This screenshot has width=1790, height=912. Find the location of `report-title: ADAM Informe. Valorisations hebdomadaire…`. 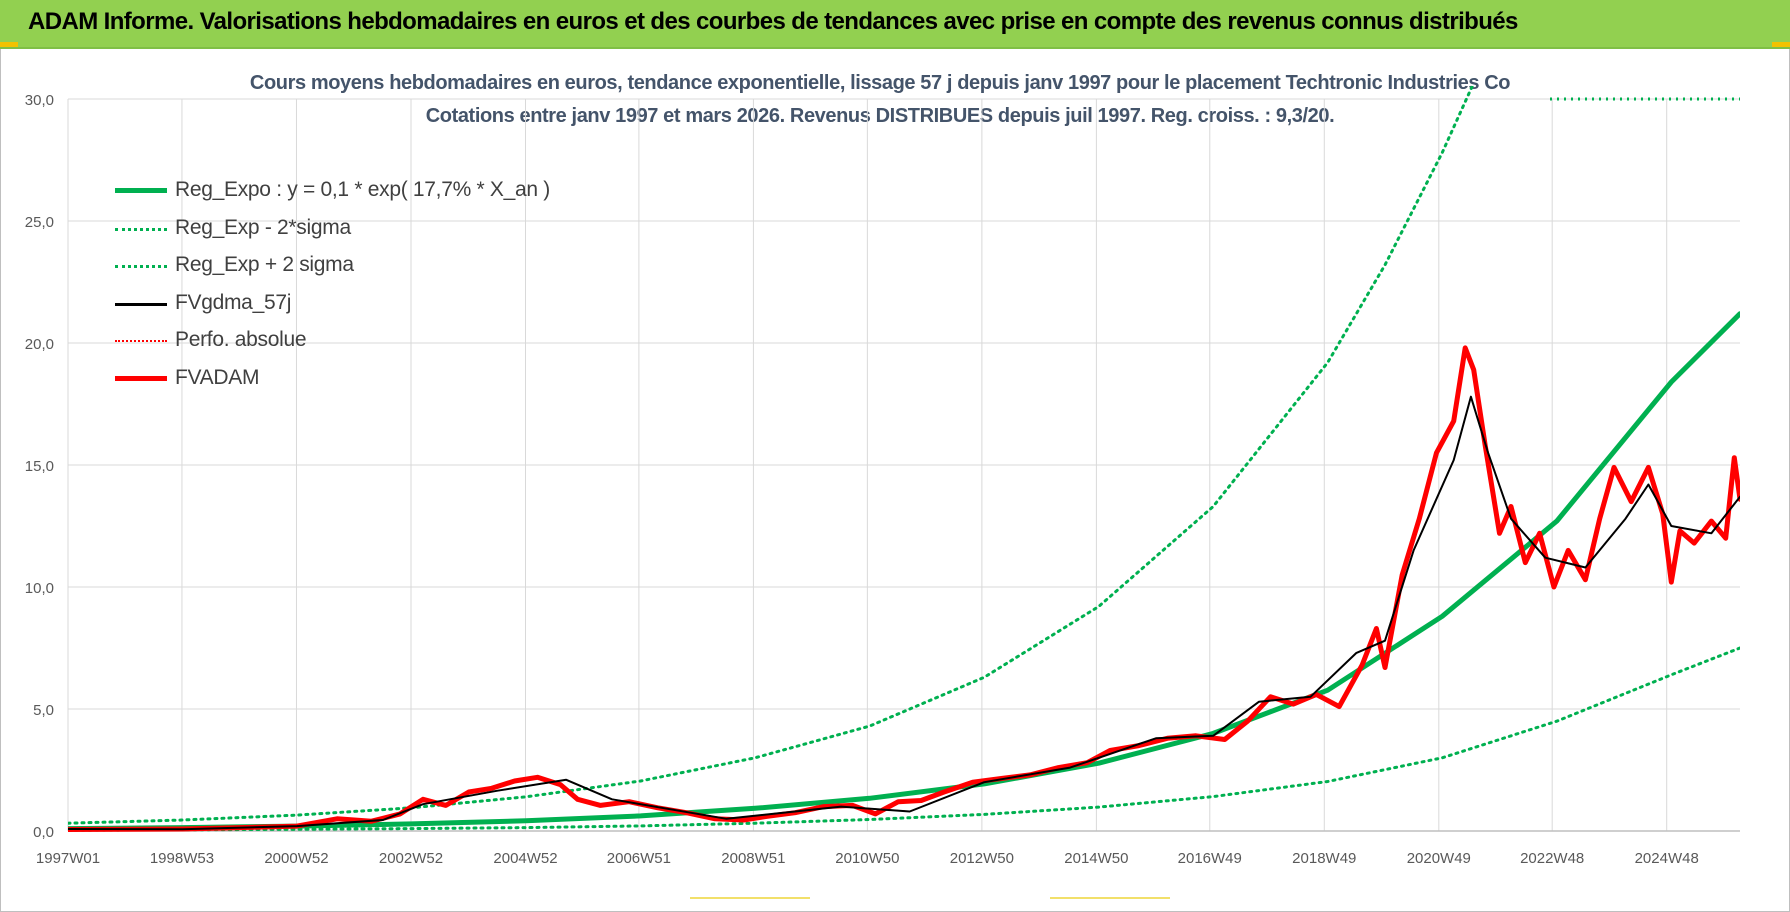

report-title: ADAM Informe. Valorisations hebdomadaire… is located at coordinates (773, 21).